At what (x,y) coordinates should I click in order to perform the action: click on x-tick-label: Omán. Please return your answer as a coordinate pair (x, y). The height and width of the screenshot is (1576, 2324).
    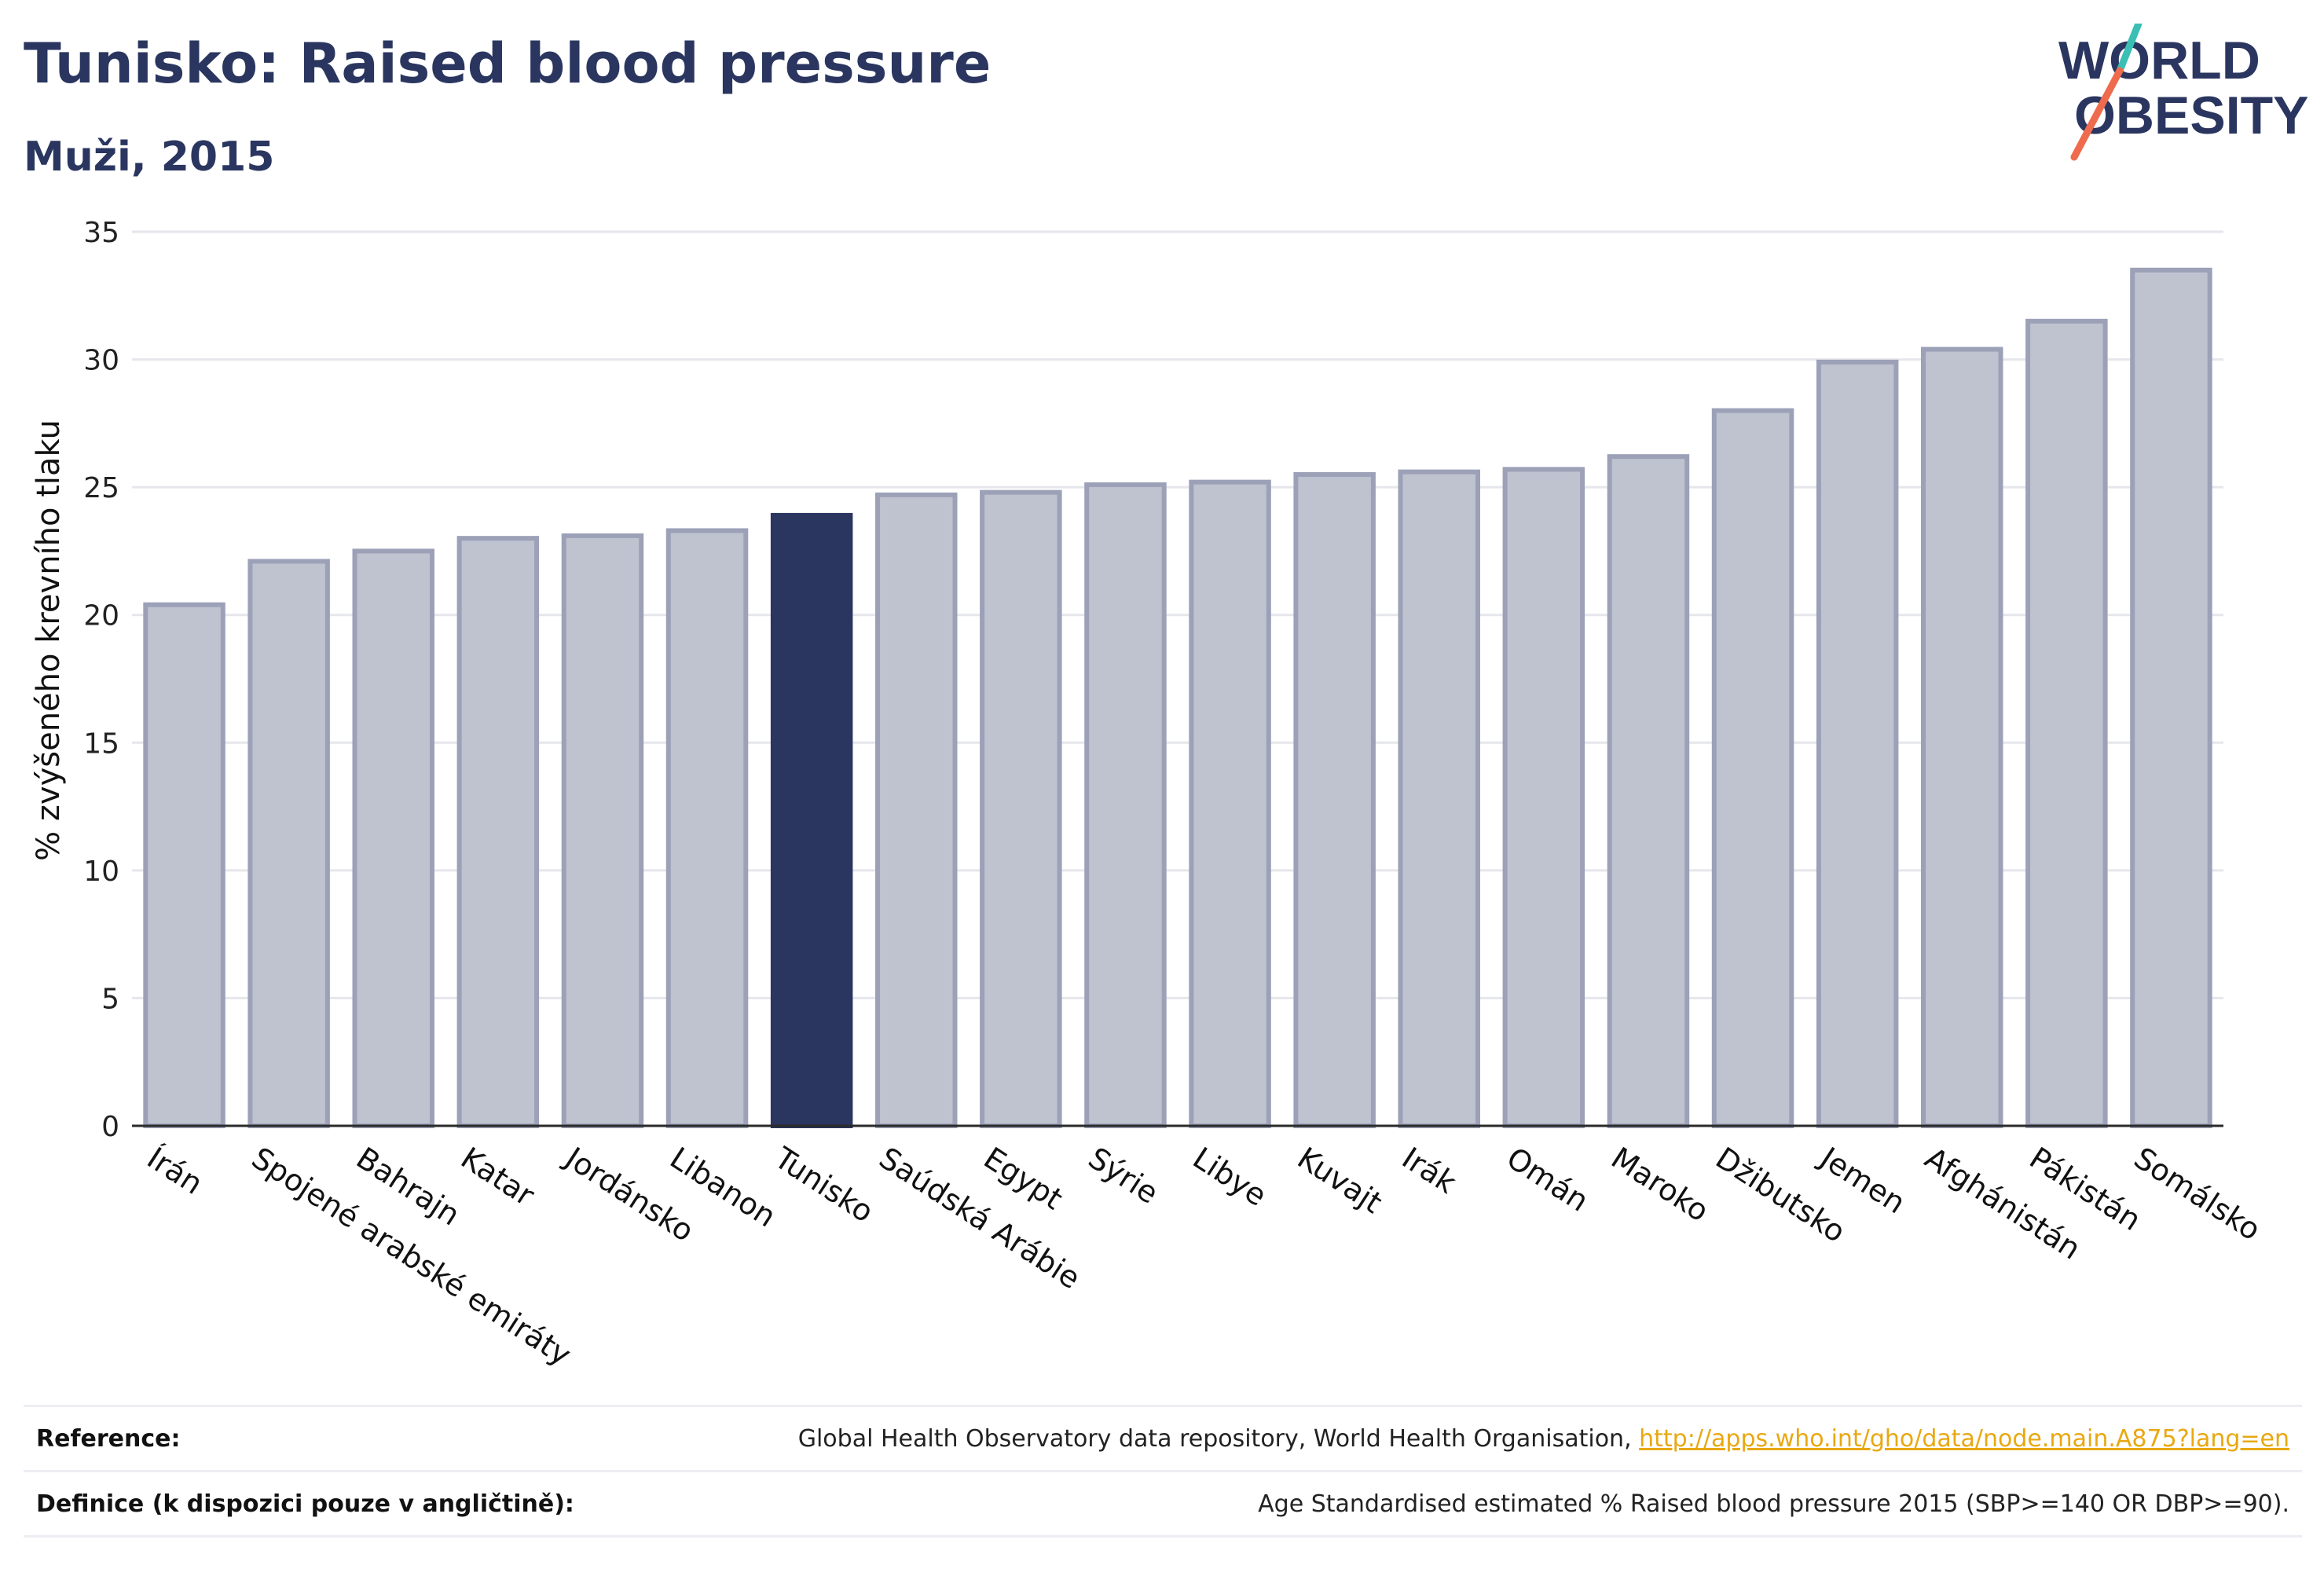
    Looking at the image, I should click on (1548, 1180).